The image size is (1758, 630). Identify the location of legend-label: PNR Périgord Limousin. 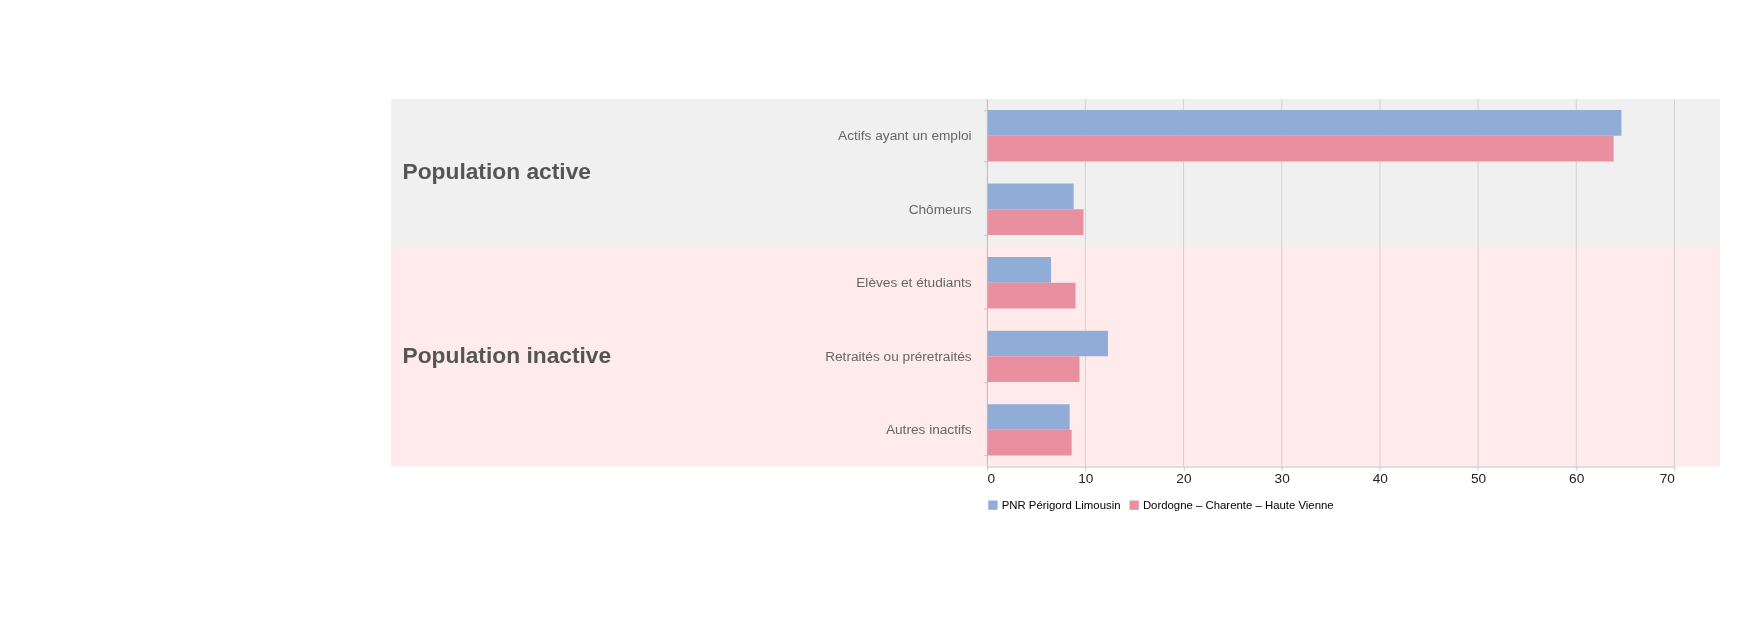
(1061, 504).